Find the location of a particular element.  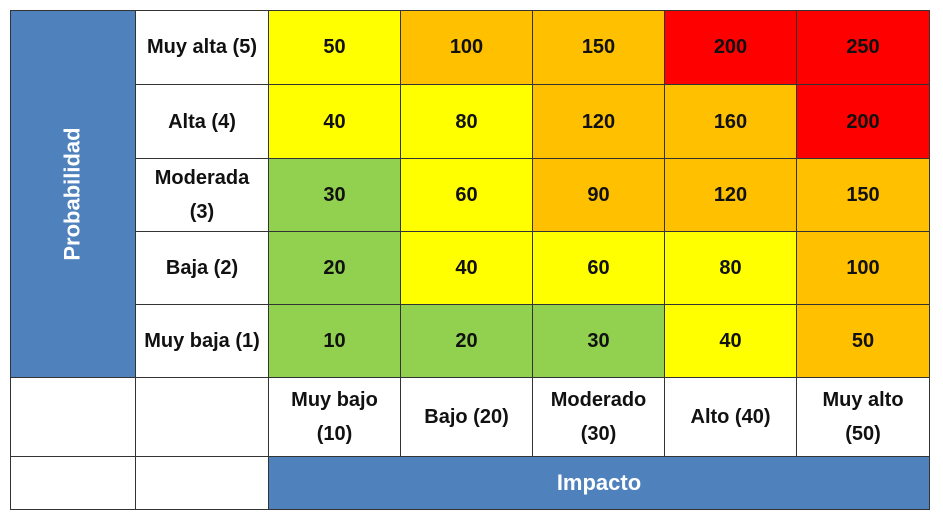

column-label: Bajo (20) is located at coordinates (467, 417).